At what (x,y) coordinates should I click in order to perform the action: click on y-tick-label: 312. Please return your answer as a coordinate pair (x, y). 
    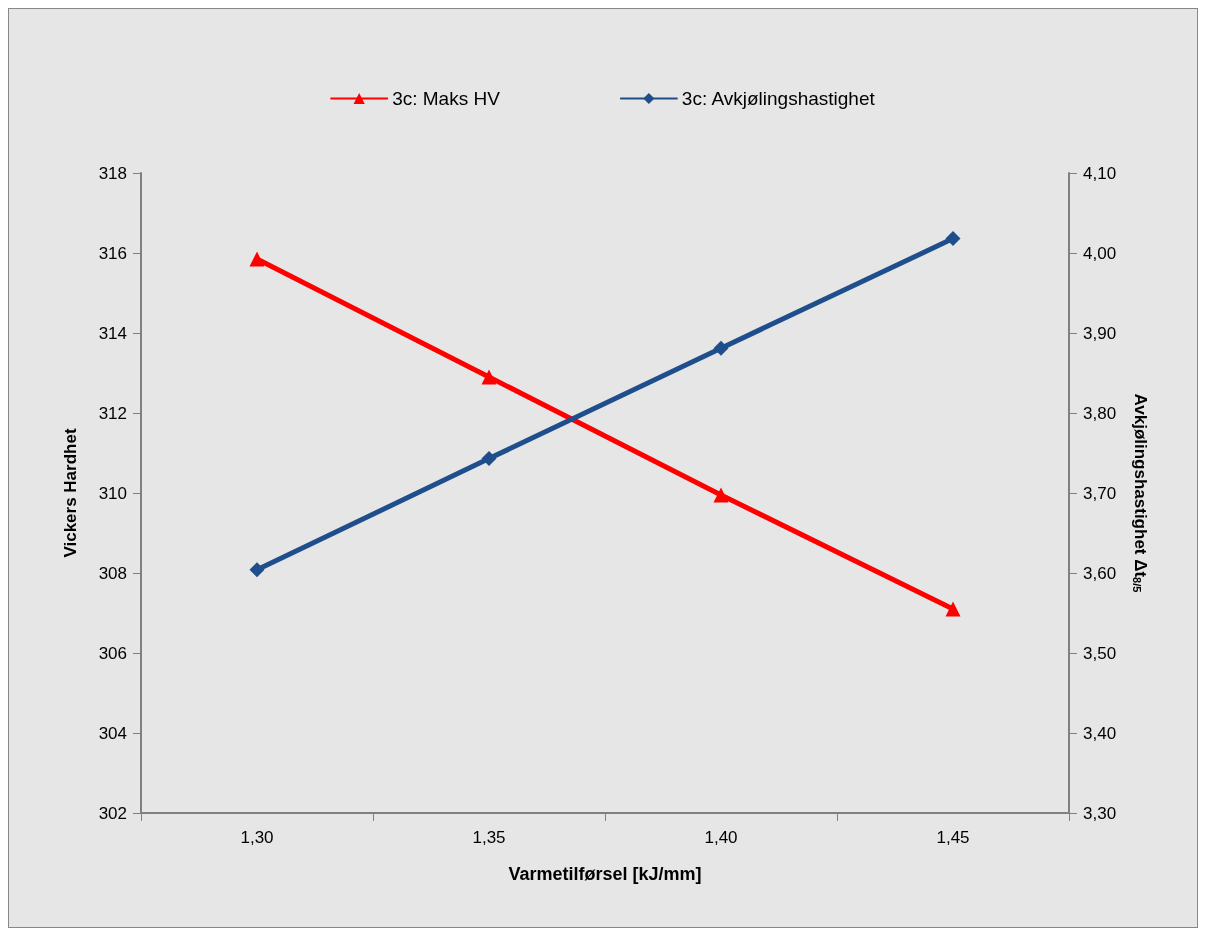
    Looking at the image, I should click on (112, 413).